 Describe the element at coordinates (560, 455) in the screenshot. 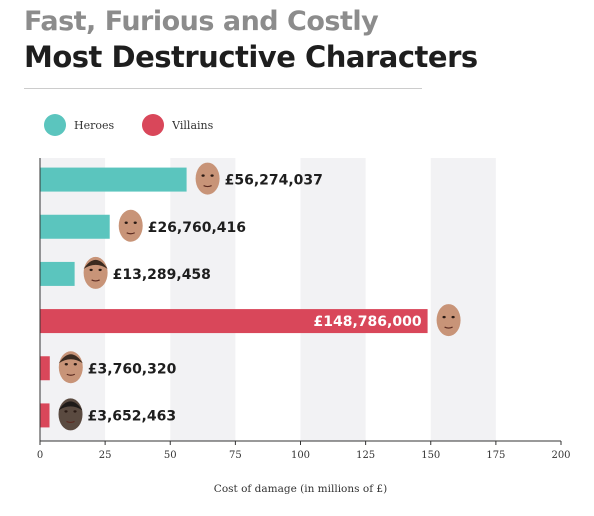

I see `x-tick-label-200: 200` at that location.